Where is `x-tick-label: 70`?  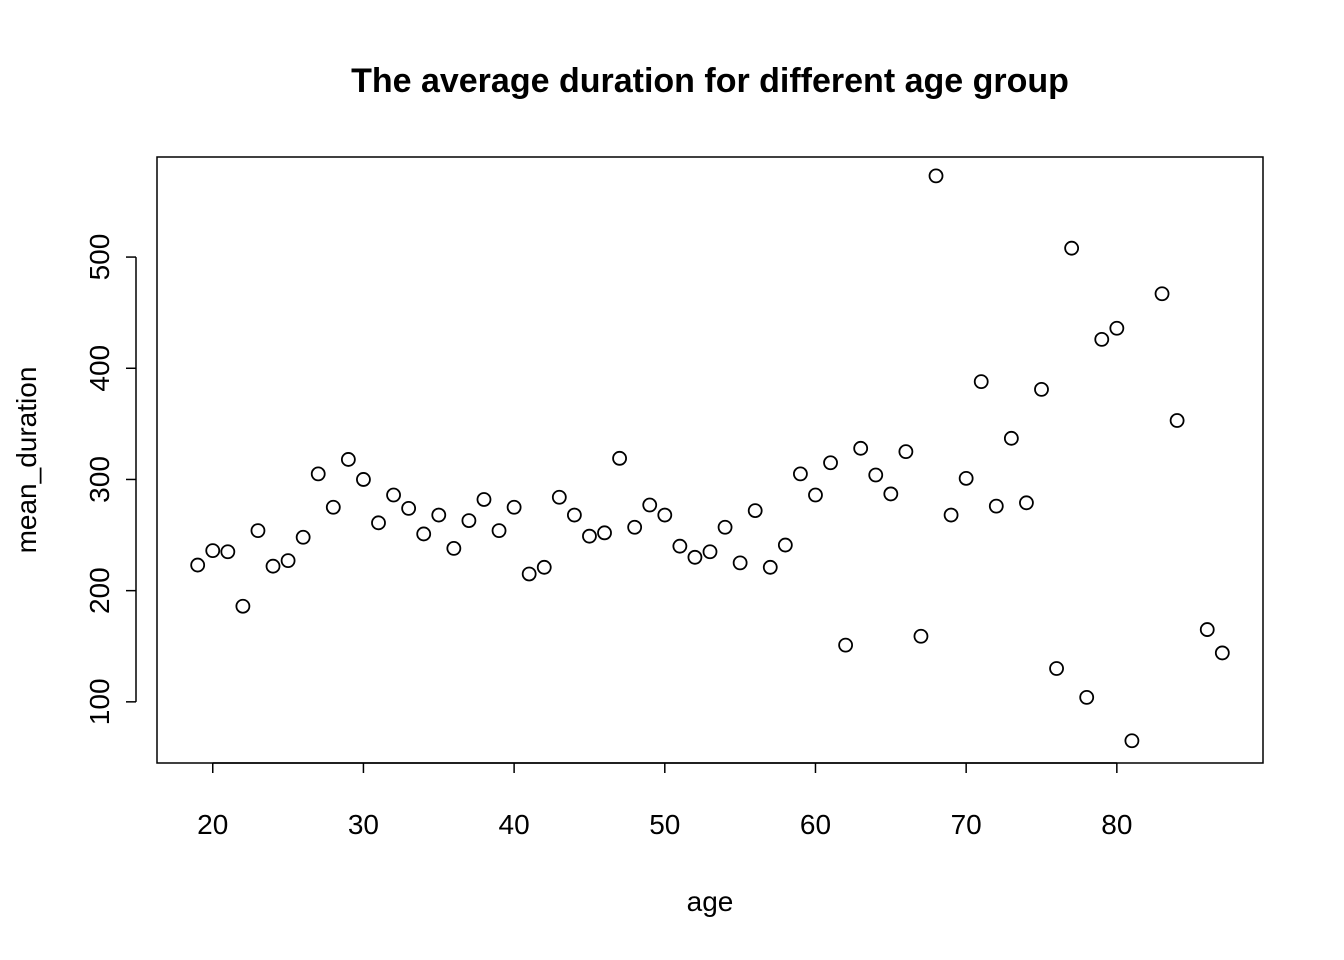 x-tick-label: 70 is located at coordinates (966, 824).